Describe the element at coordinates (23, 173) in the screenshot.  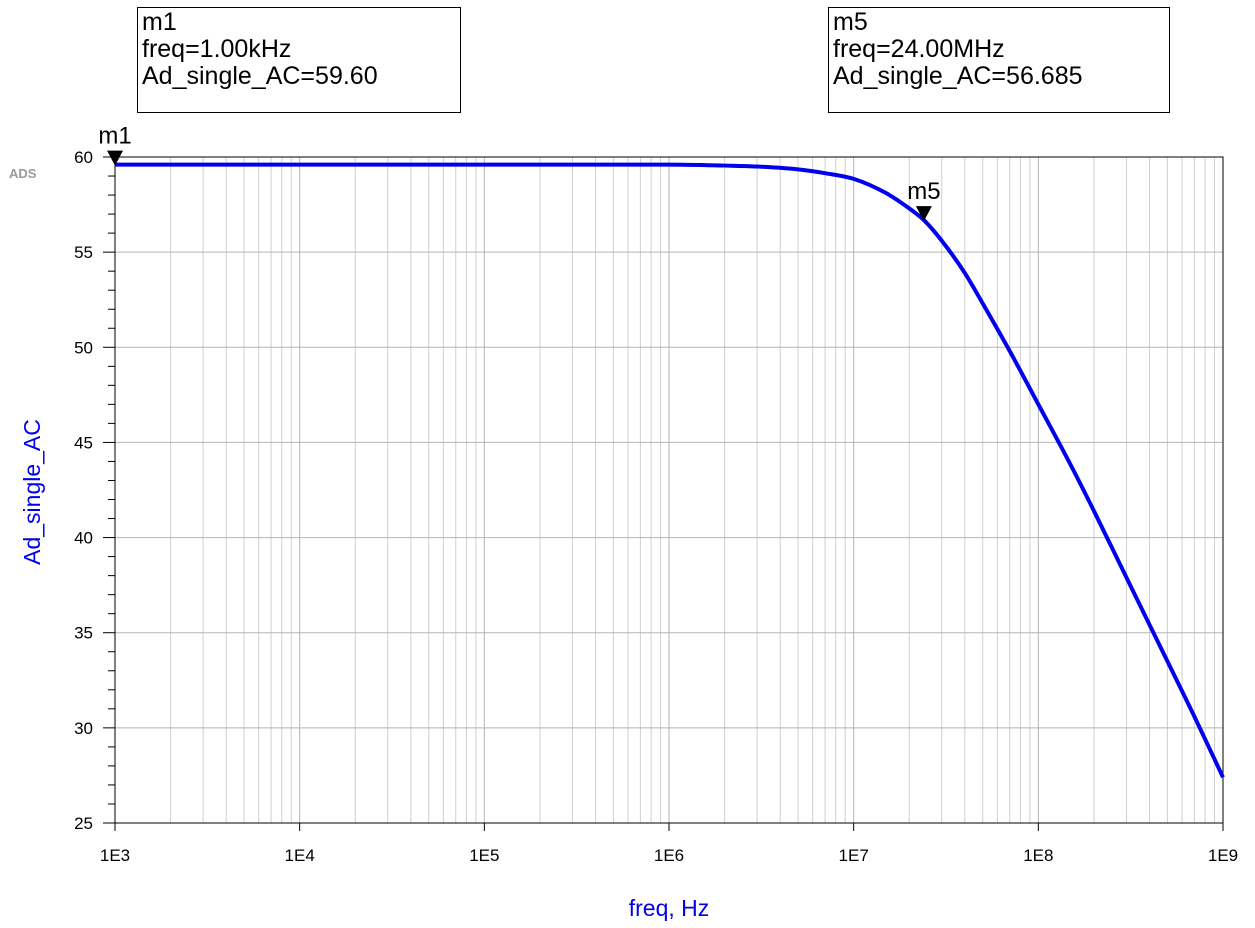
I see `ads-logo: ADS` at that location.